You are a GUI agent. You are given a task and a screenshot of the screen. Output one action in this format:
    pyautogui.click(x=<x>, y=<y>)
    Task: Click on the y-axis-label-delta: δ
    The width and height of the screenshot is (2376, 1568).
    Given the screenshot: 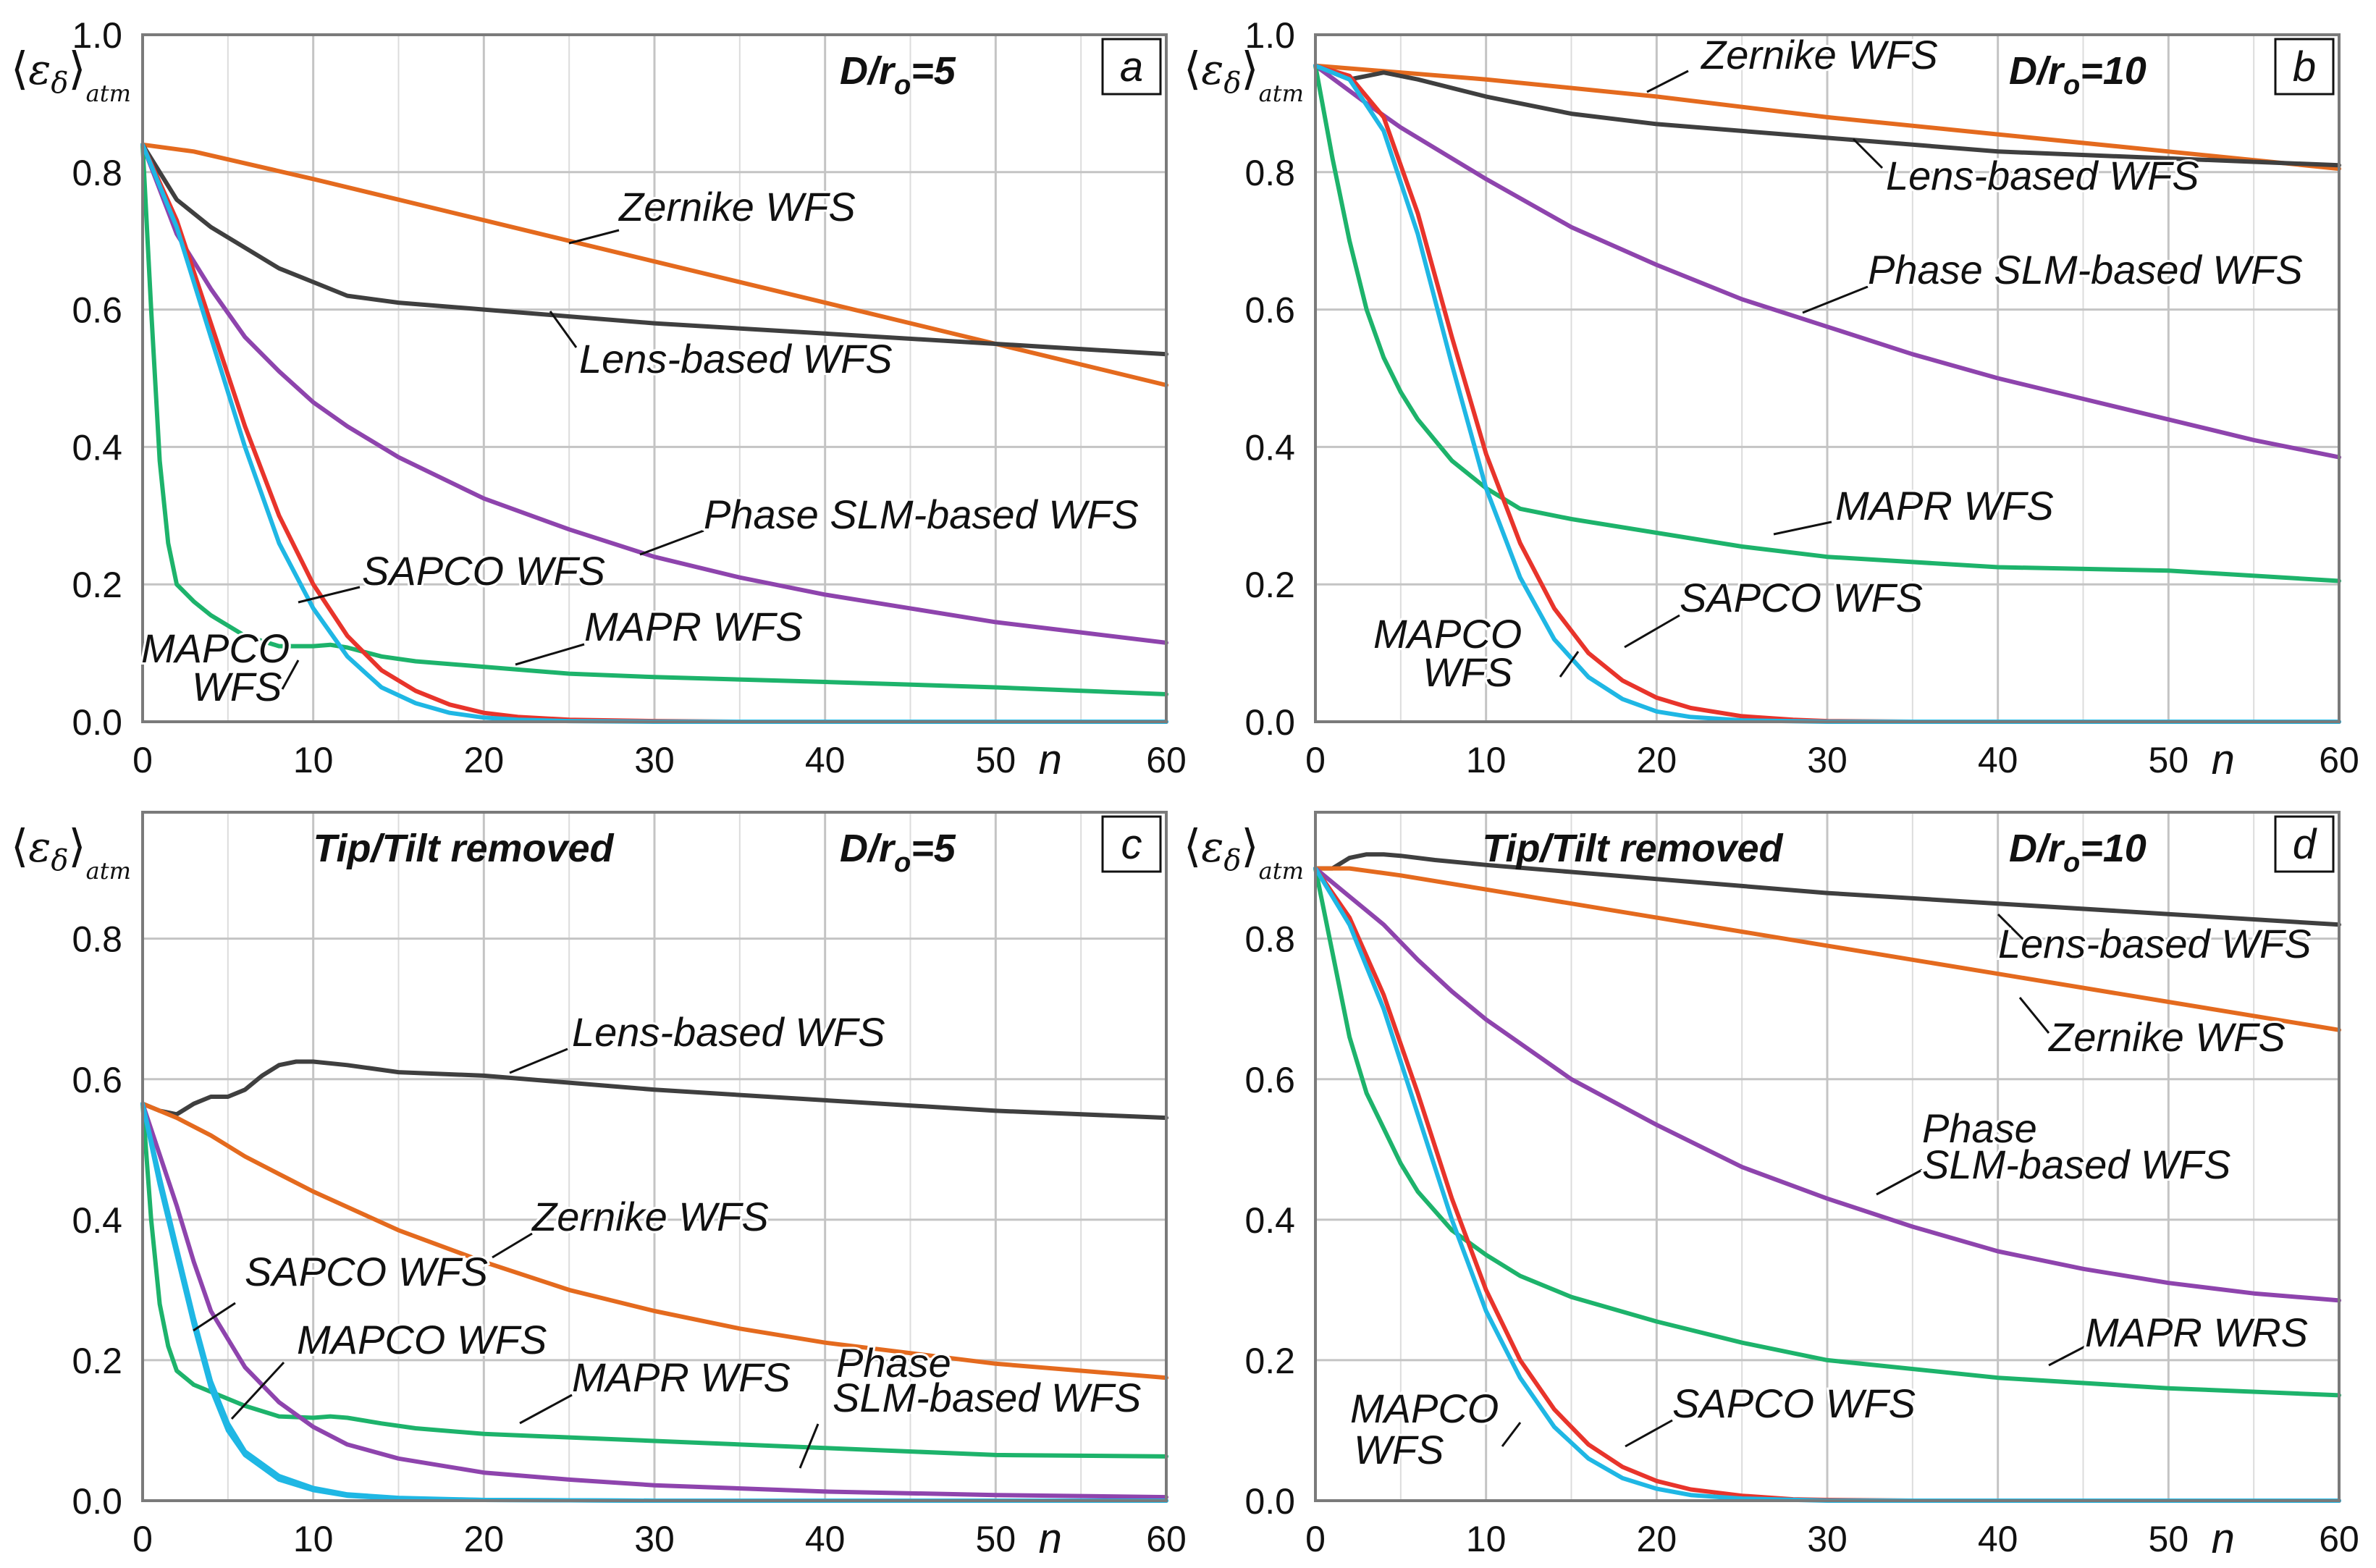 What is the action you would take?
    pyautogui.click(x=1232, y=860)
    